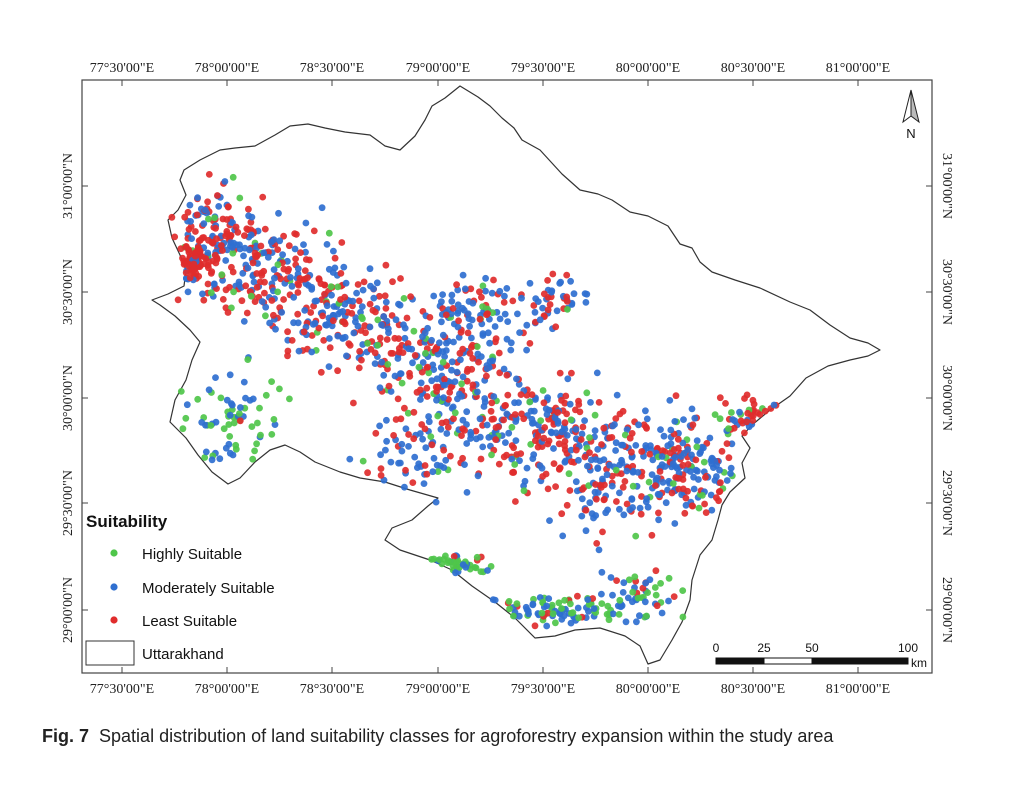  I want to click on top-tick-label: 79°30'00"E, so click(543, 68).